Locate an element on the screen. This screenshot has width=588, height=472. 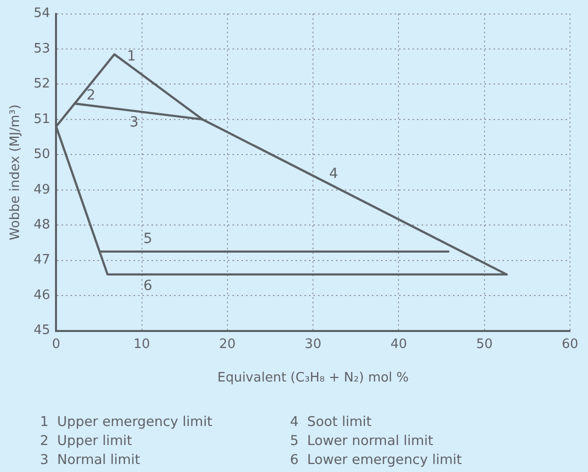
y-tick-label: 49 is located at coordinates (42, 190).